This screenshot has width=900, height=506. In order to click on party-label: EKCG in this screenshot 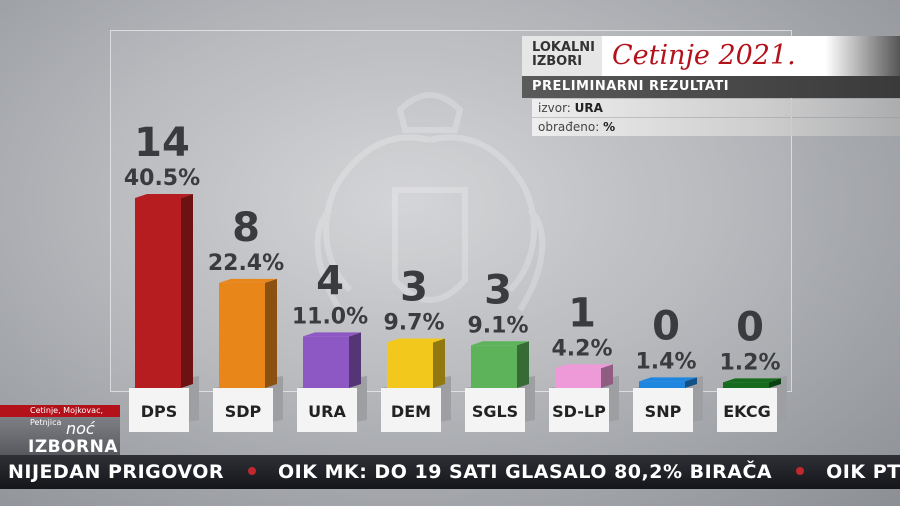, I will do `click(746, 411)`.